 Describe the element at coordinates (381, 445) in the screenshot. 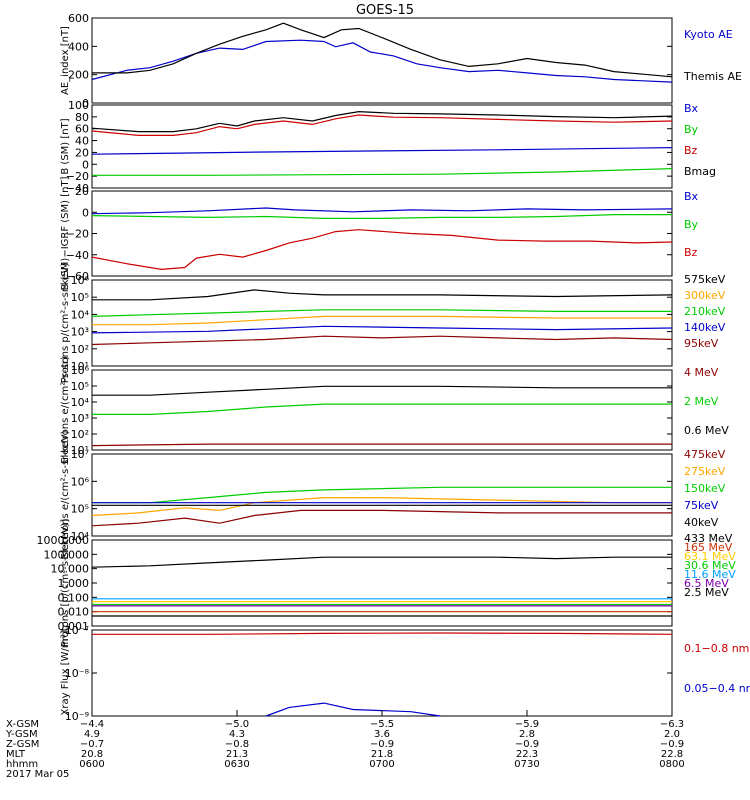

I see `series-line-4 MeV` at that location.